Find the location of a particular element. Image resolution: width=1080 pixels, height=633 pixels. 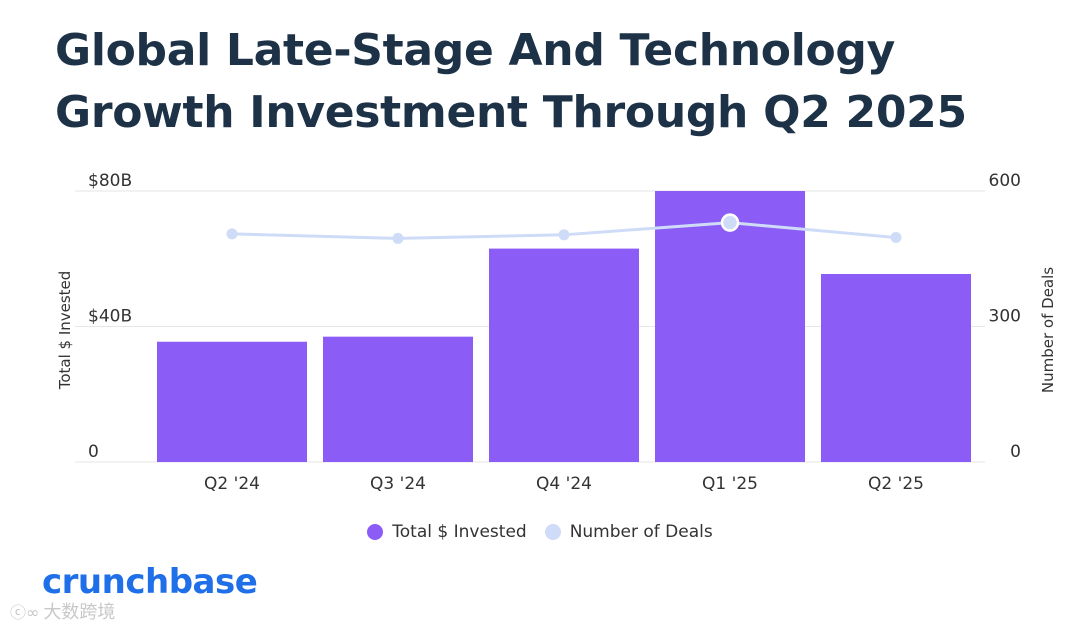

x-tick-label: Q4 '24 is located at coordinates (564, 484).